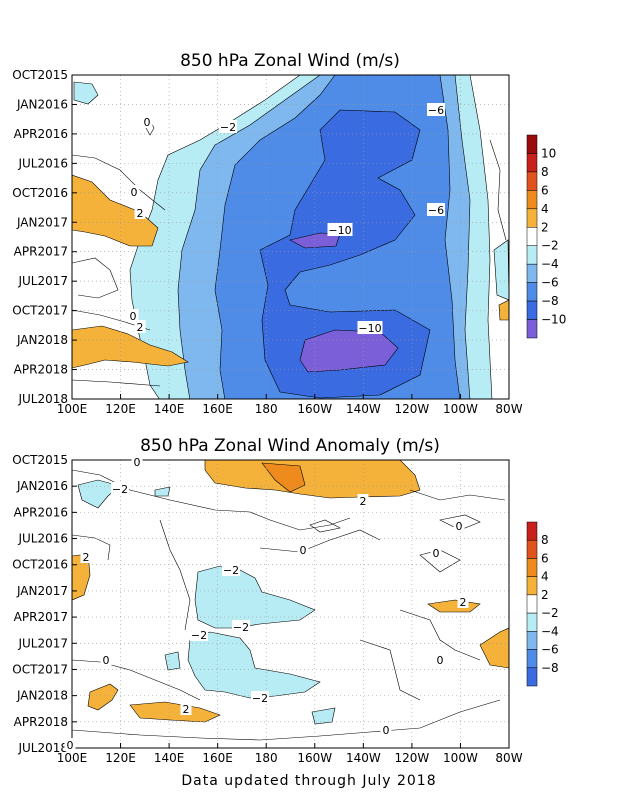 The height and width of the screenshot is (800, 618). I want to click on bot-colorbar-label: 2, so click(545, 595).